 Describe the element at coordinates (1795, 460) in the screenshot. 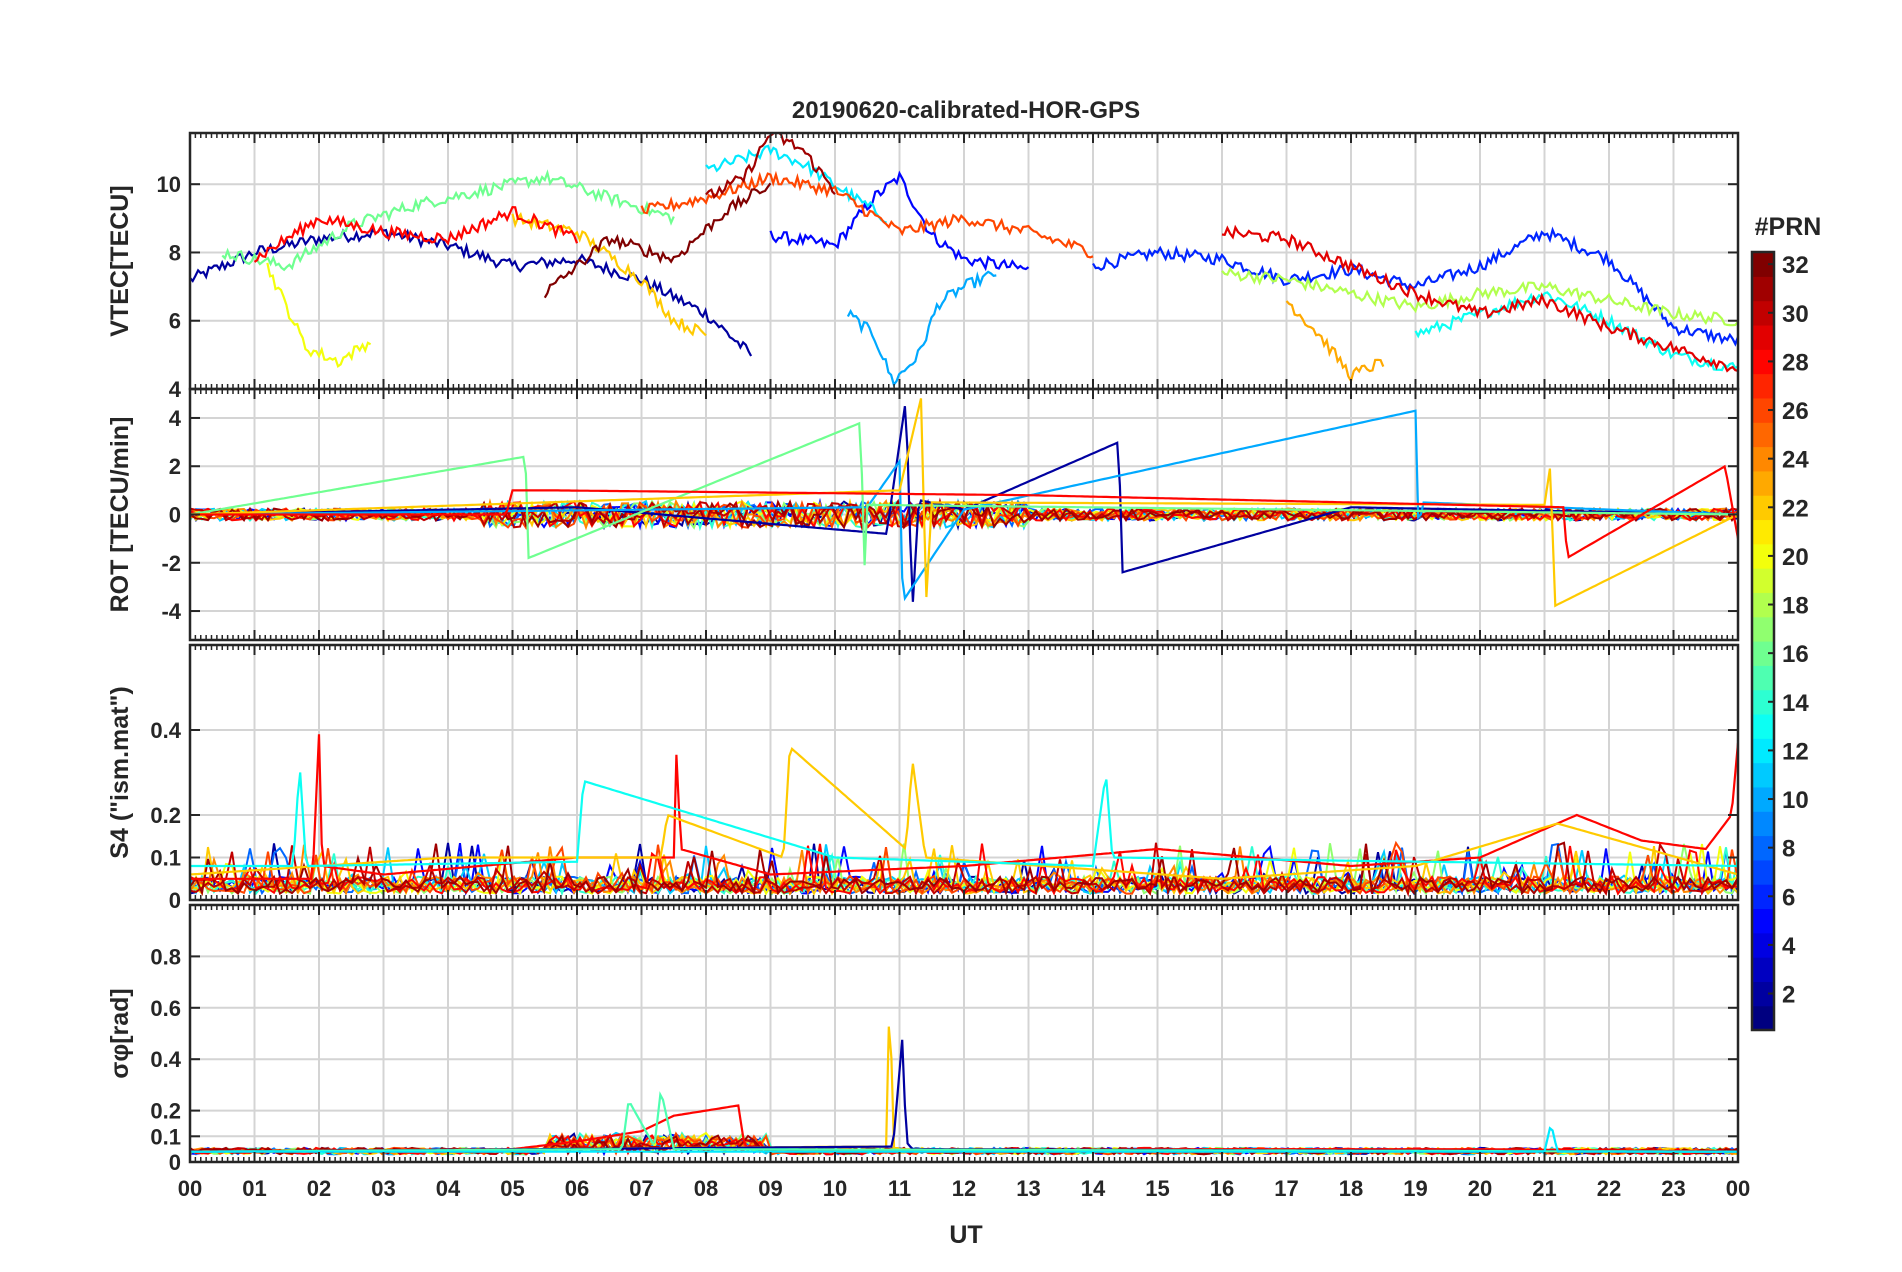

I see `colorbar-tick-label: 24` at that location.